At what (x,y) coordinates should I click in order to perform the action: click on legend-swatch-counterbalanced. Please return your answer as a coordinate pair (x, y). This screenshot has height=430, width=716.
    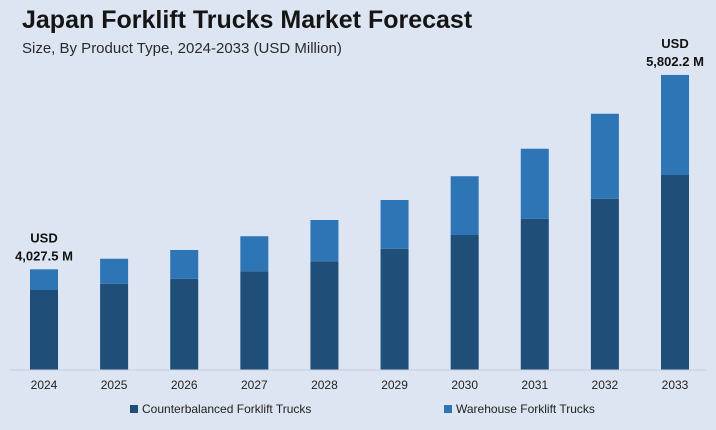
    Looking at the image, I should click on (134, 409).